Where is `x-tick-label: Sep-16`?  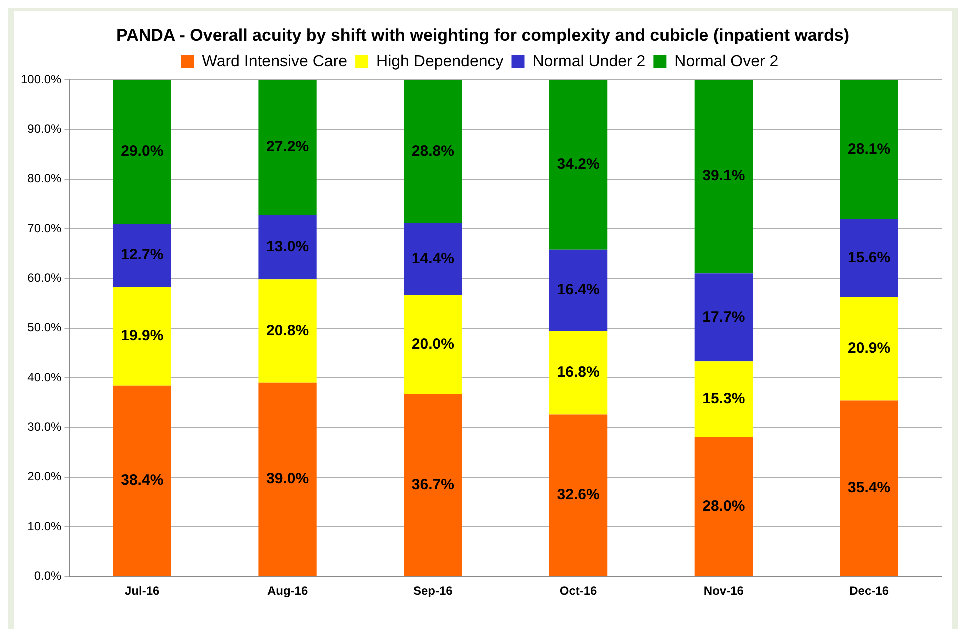
x-tick-label: Sep-16 is located at coordinates (433, 591).